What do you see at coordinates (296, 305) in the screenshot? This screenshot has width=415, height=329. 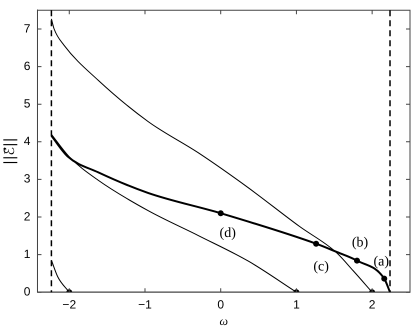 I see `x-tick-label: 1` at bounding box center [296, 305].